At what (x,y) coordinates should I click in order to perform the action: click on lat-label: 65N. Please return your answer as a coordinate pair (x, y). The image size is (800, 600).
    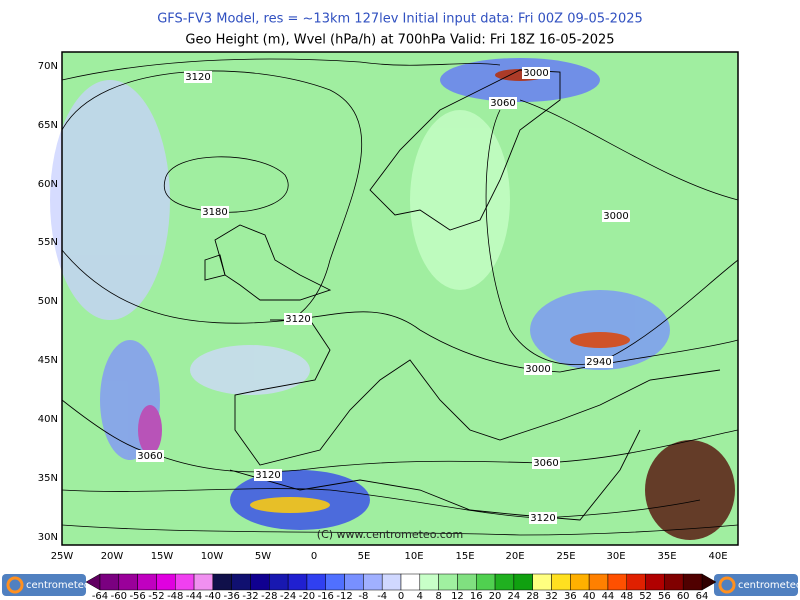
    Looking at the image, I should click on (48, 125).